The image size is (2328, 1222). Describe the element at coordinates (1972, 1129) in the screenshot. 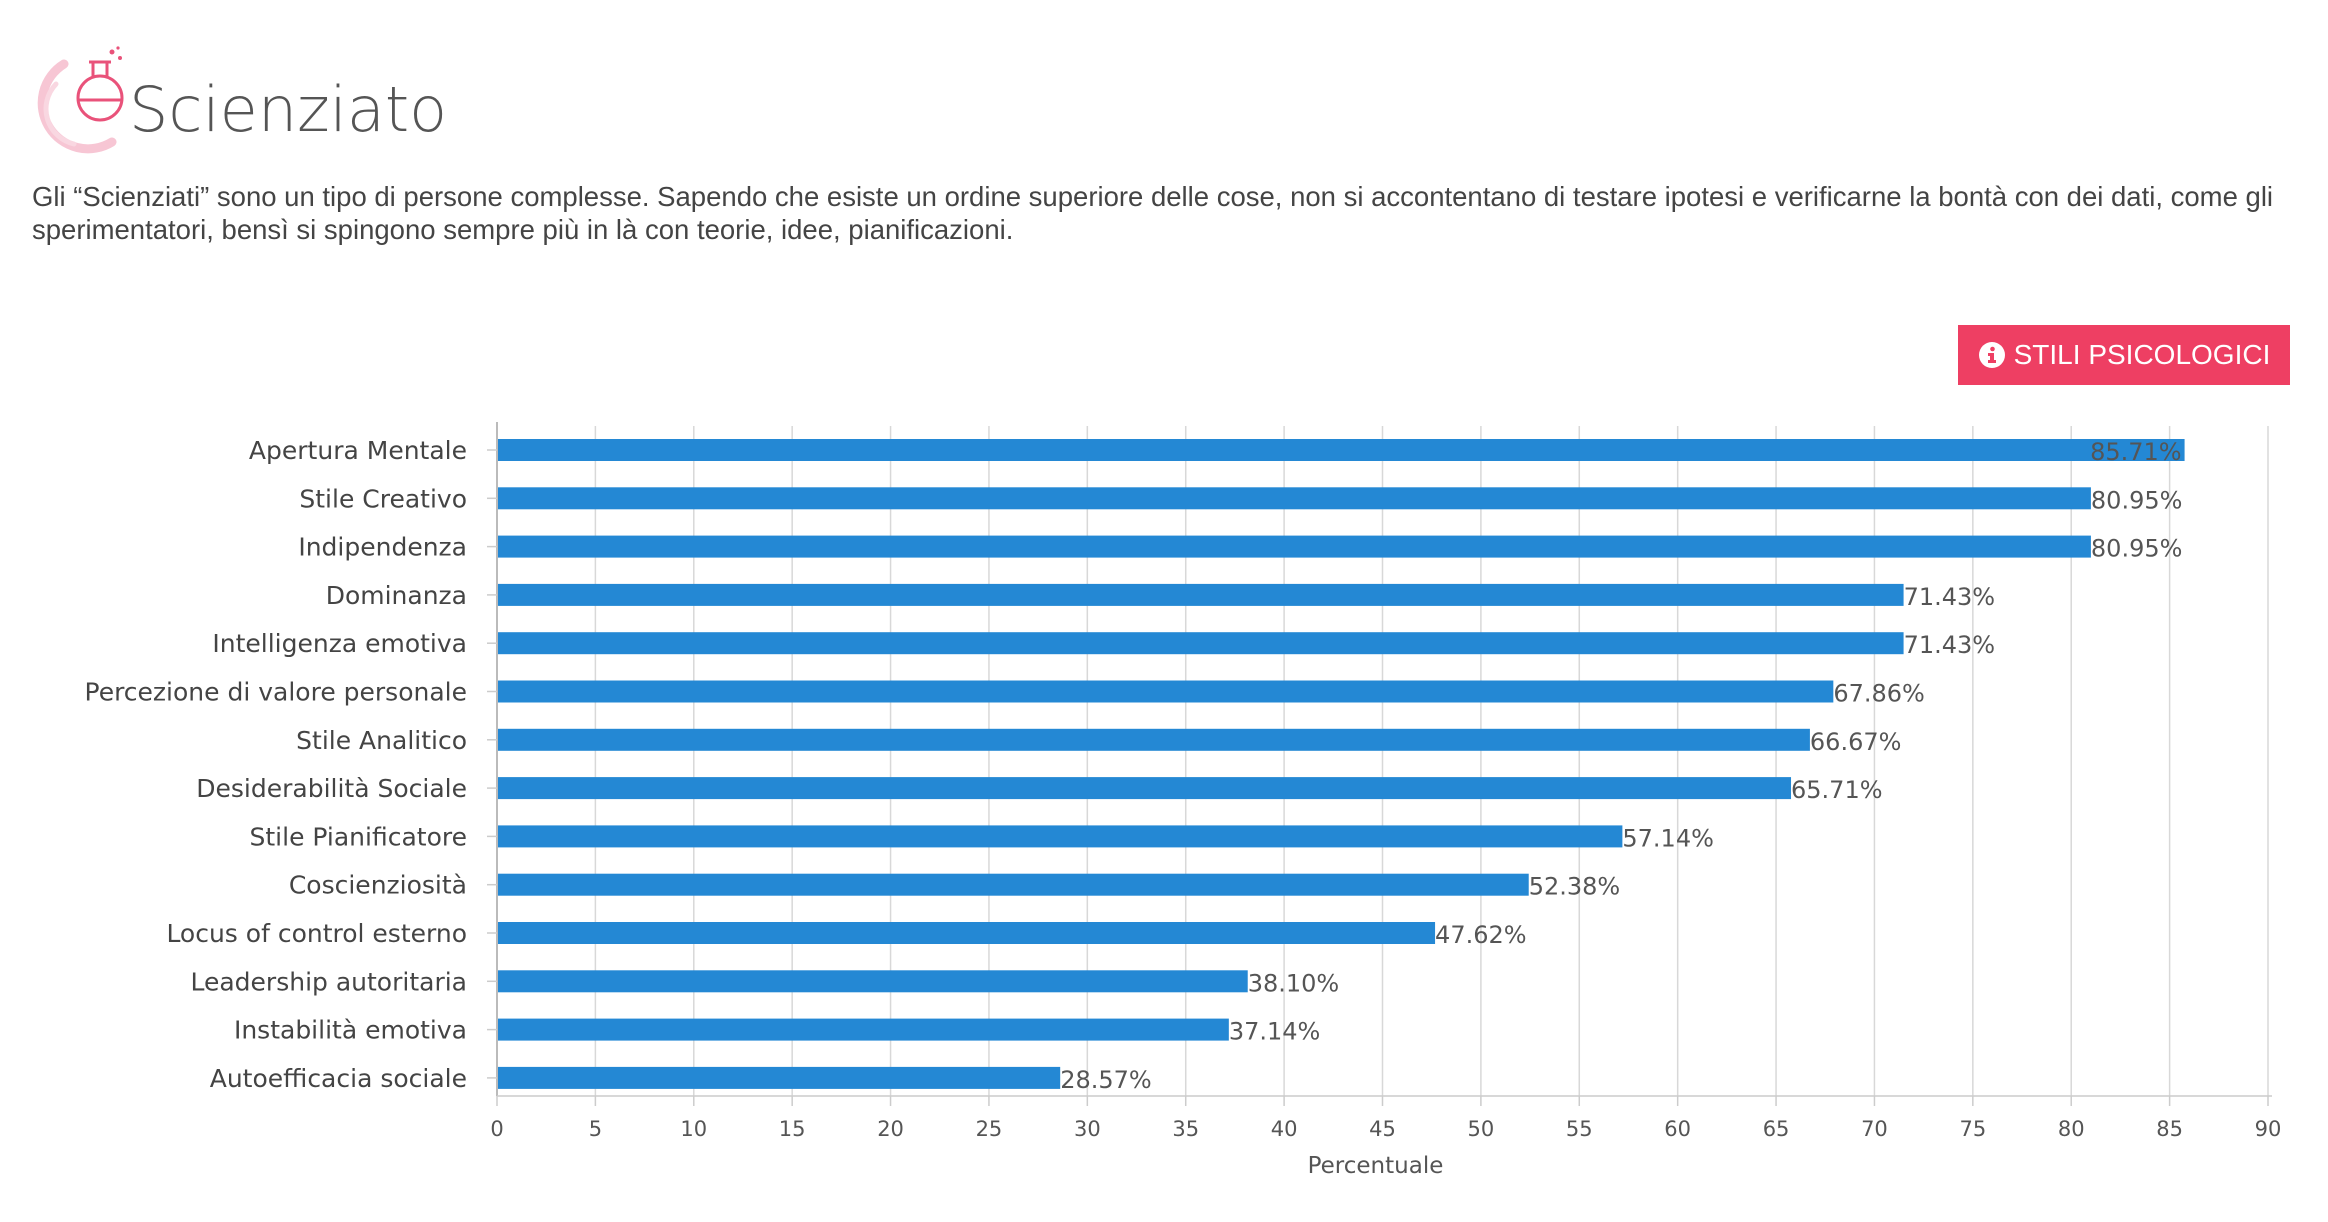

I see `x-tick-label: 75` at that location.